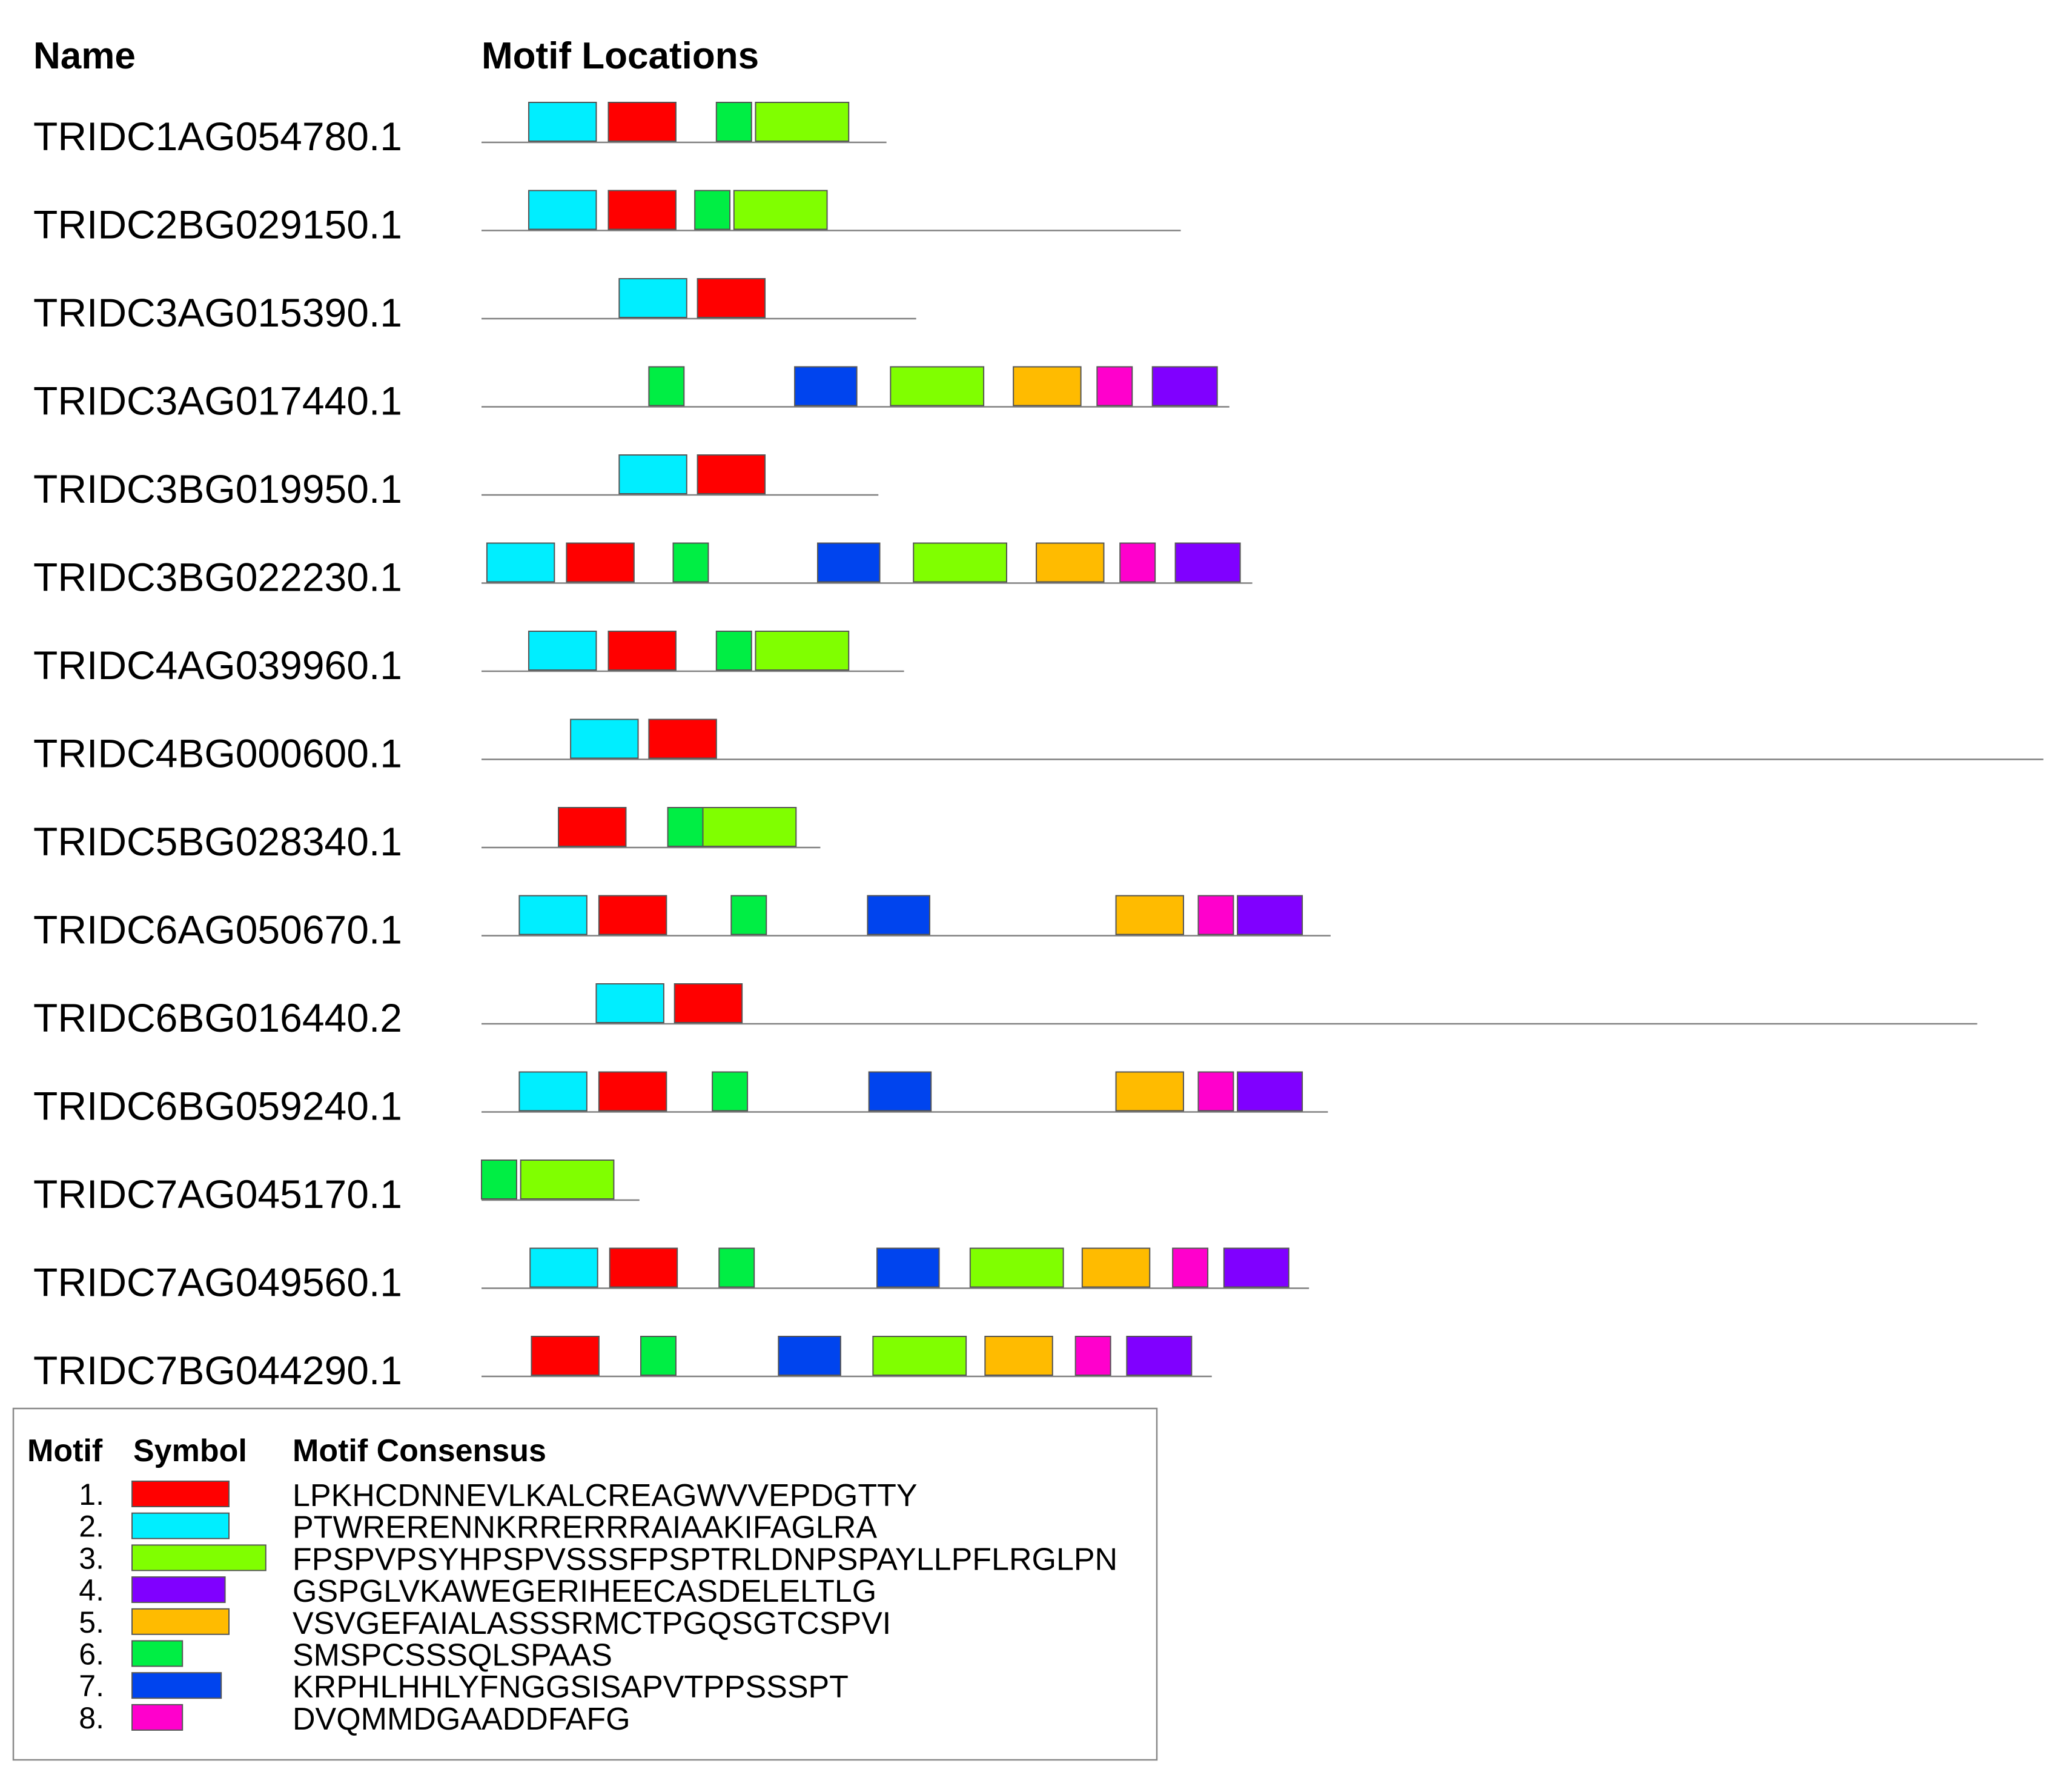 Image resolution: width=2072 pixels, height=1775 pixels. Describe the element at coordinates (468, 659) in the screenshot. I see `sequence-row: TRIDC4AG039960.1` at that location.